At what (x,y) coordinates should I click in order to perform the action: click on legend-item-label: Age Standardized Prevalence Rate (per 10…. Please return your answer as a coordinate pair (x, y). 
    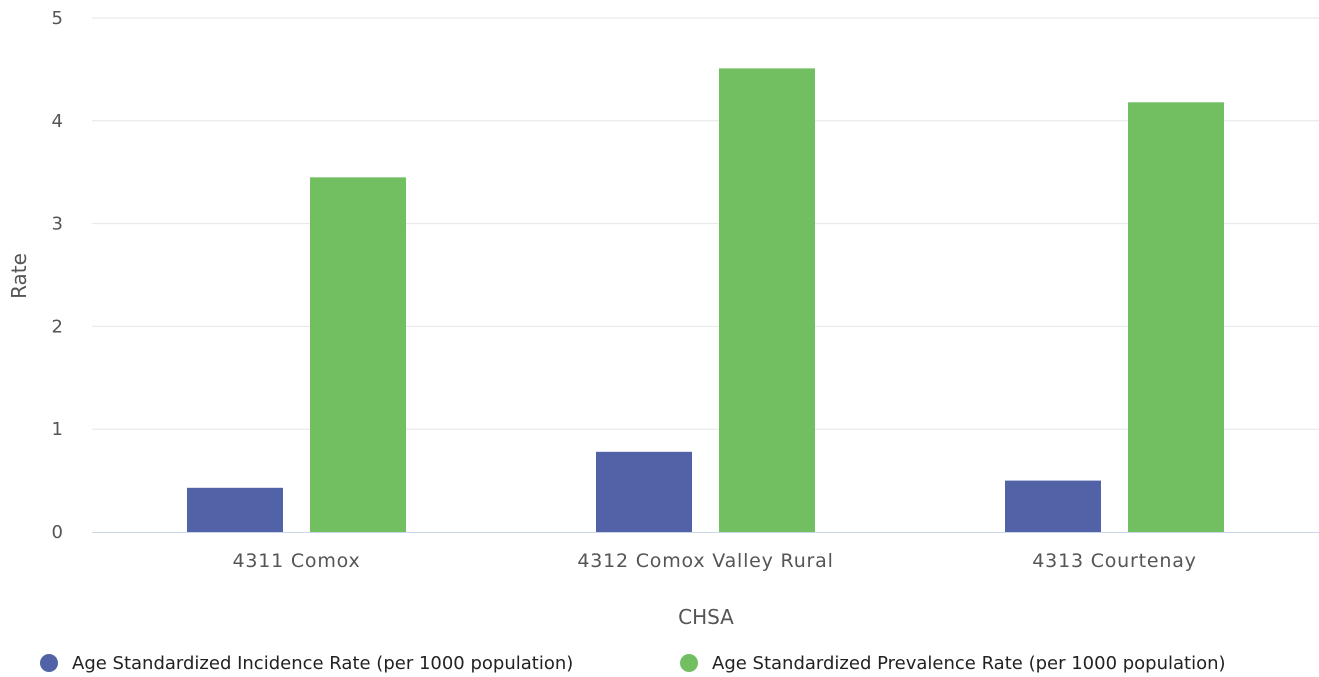
    Looking at the image, I should click on (969, 663).